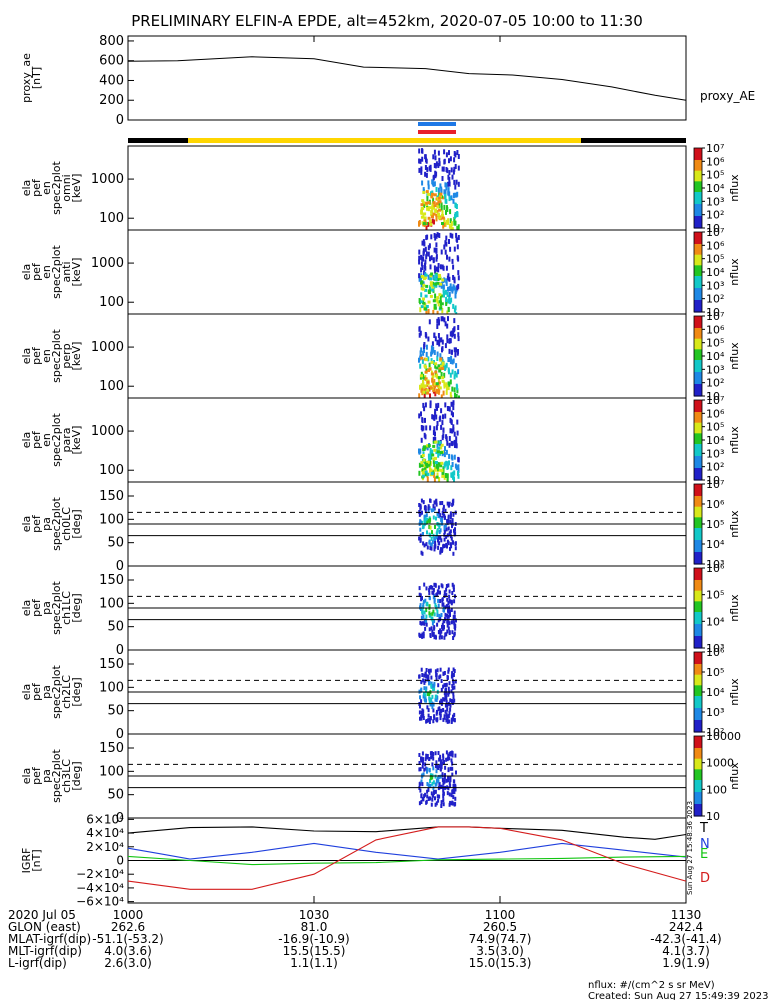 The height and width of the screenshot is (1000, 775). What do you see at coordinates (76, 356) in the screenshot?
I see `en_perp-ylabel-line: [keV]` at bounding box center [76, 356].